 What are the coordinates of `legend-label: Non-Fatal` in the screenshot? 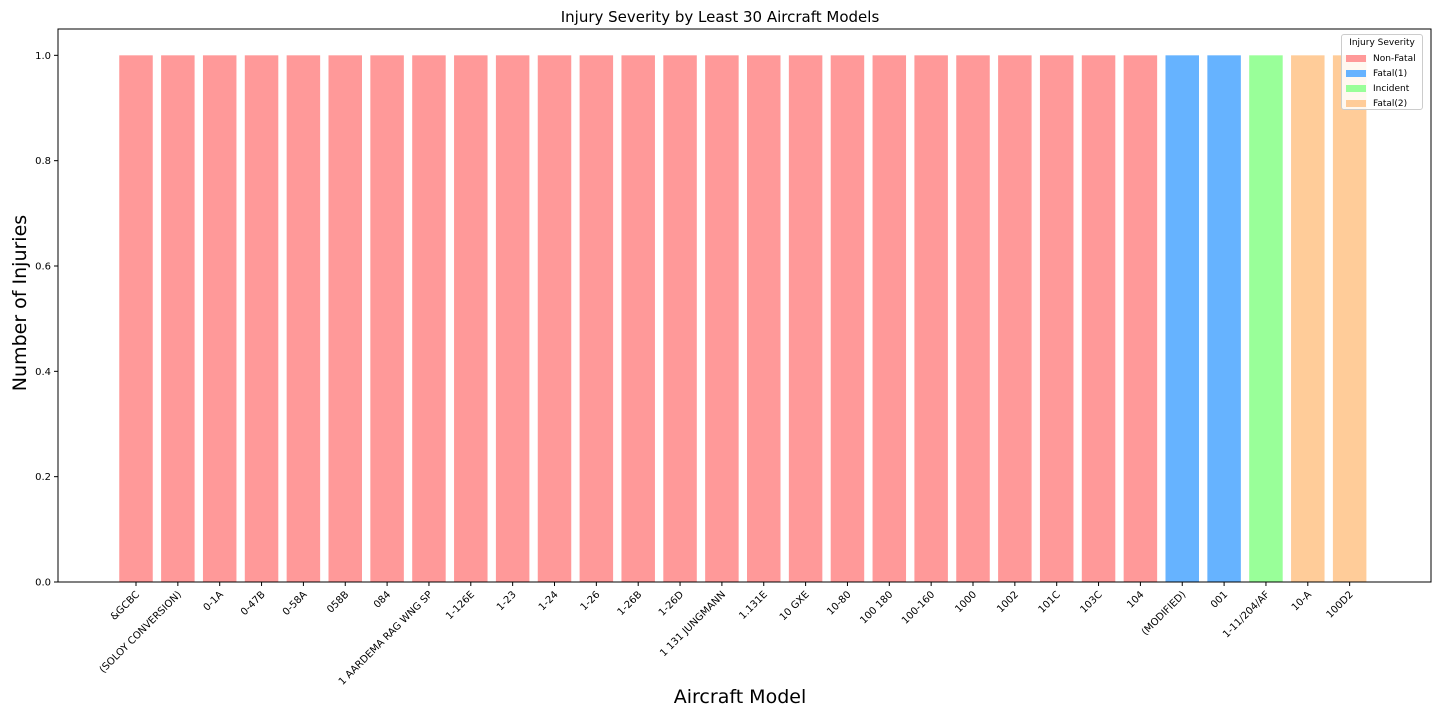 It's located at (1394, 58).